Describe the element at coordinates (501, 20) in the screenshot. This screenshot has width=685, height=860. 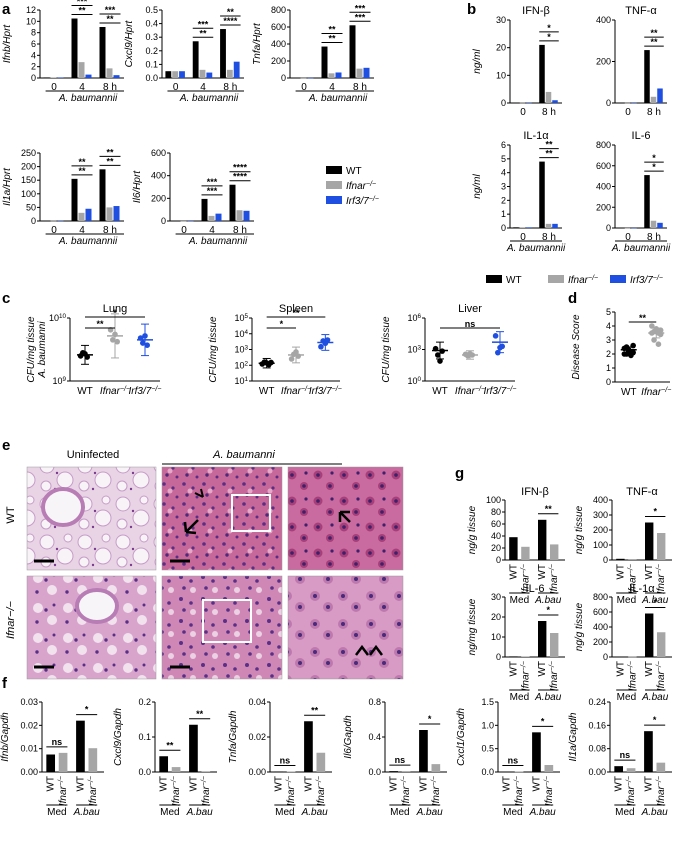
I see `y-tick-label: 30` at that location.